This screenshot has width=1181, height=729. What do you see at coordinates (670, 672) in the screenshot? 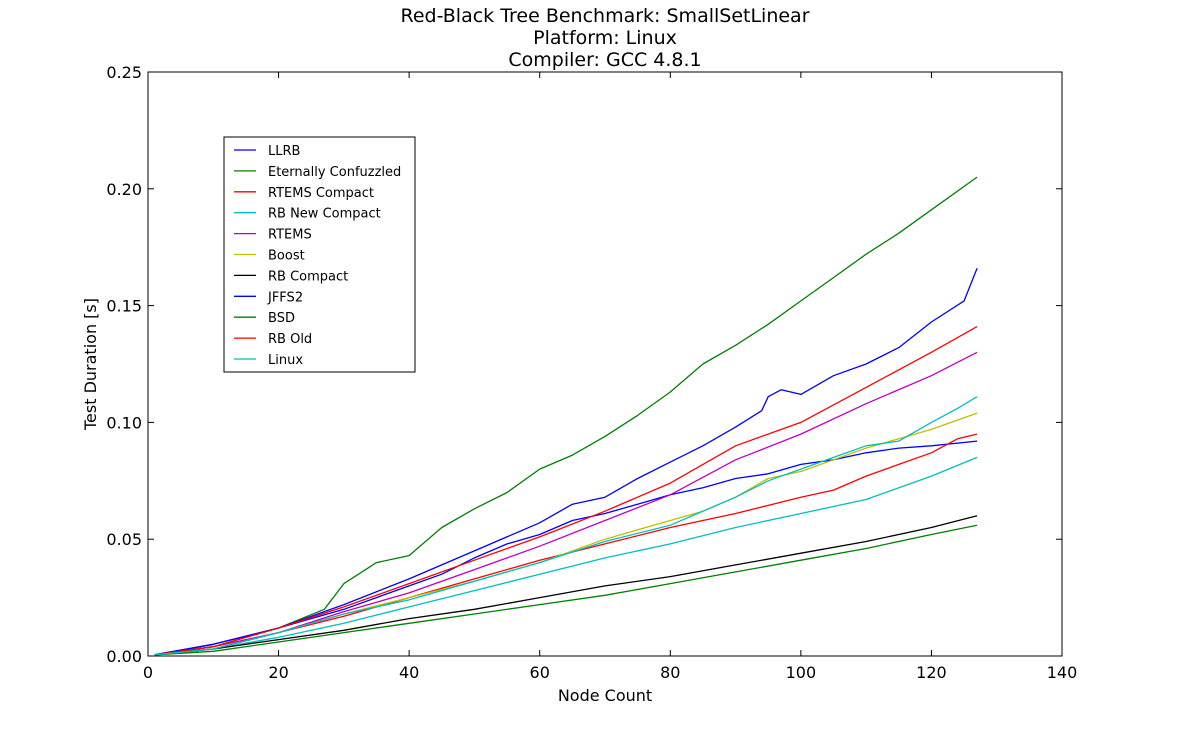
I see `x-tick-label: 80` at bounding box center [670, 672].